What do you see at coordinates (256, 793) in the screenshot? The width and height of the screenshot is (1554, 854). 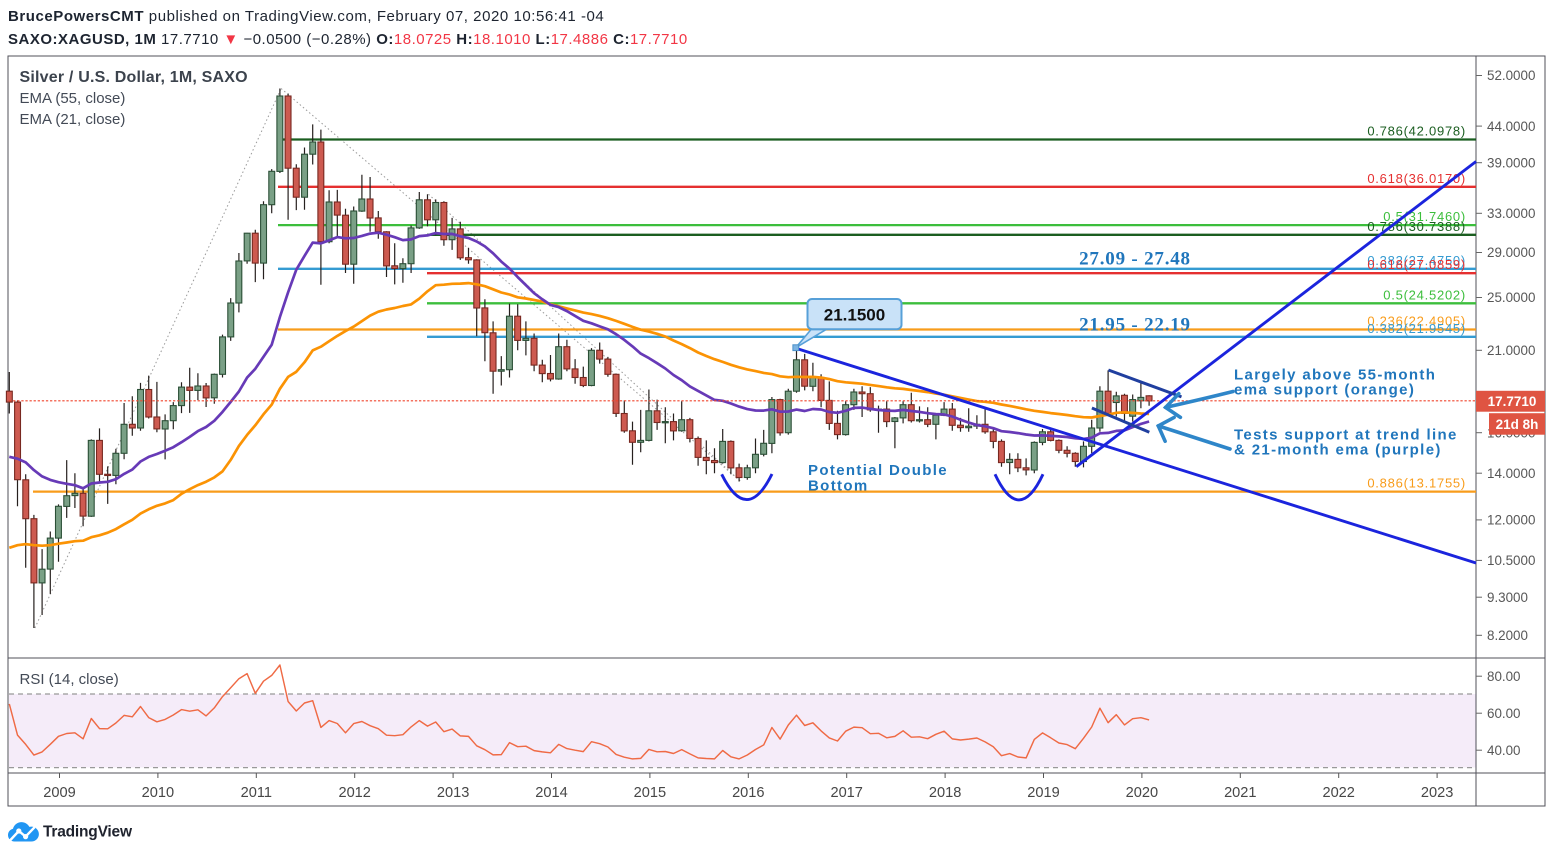 I see `svg-text: 2011` at bounding box center [256, 793].